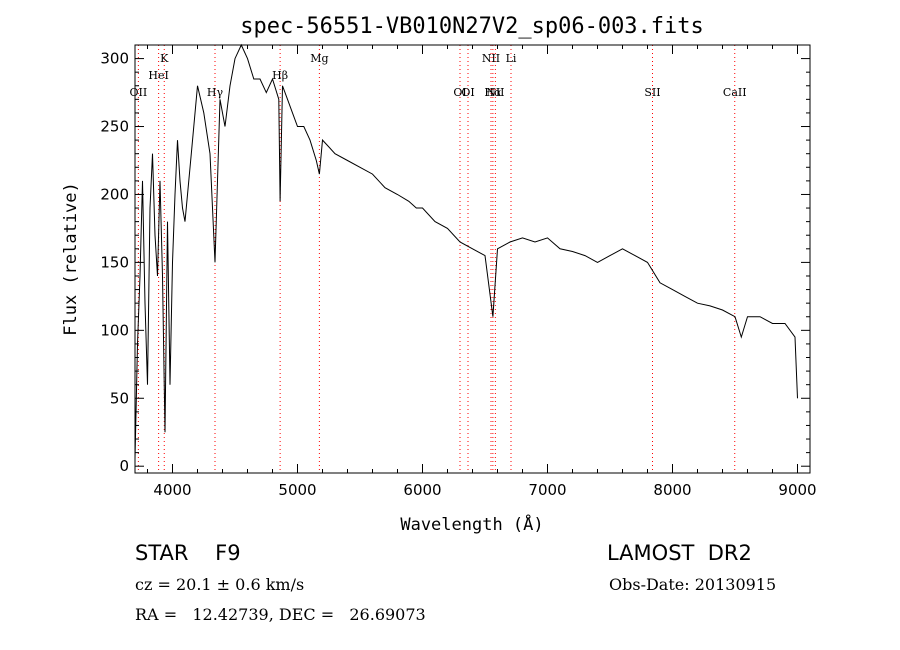 Image resolution: width=900 pixels, height=650 pixels. I want to click on y-tick-label-2: 100, so click(114, 330).